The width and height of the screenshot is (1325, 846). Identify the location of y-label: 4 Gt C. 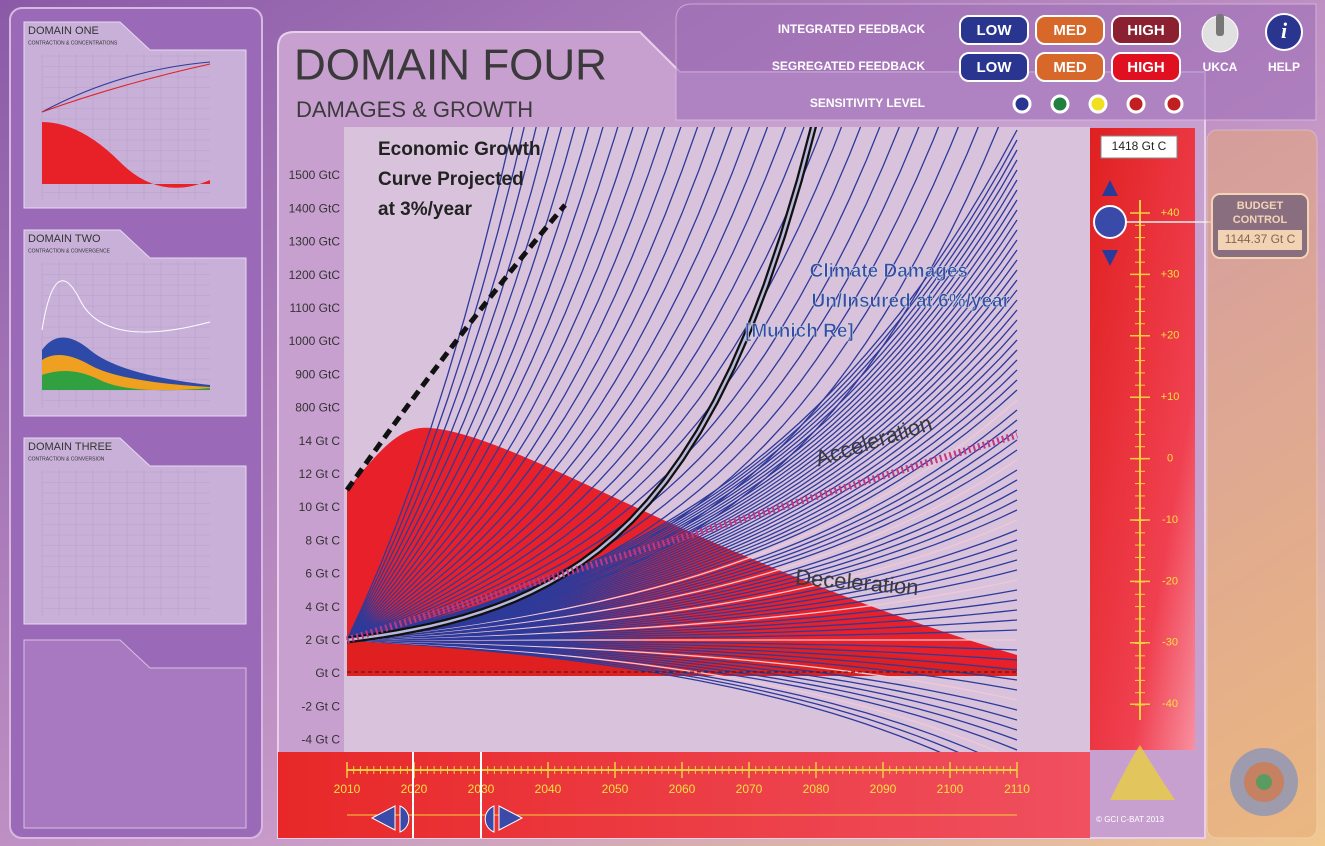
(322, 607).